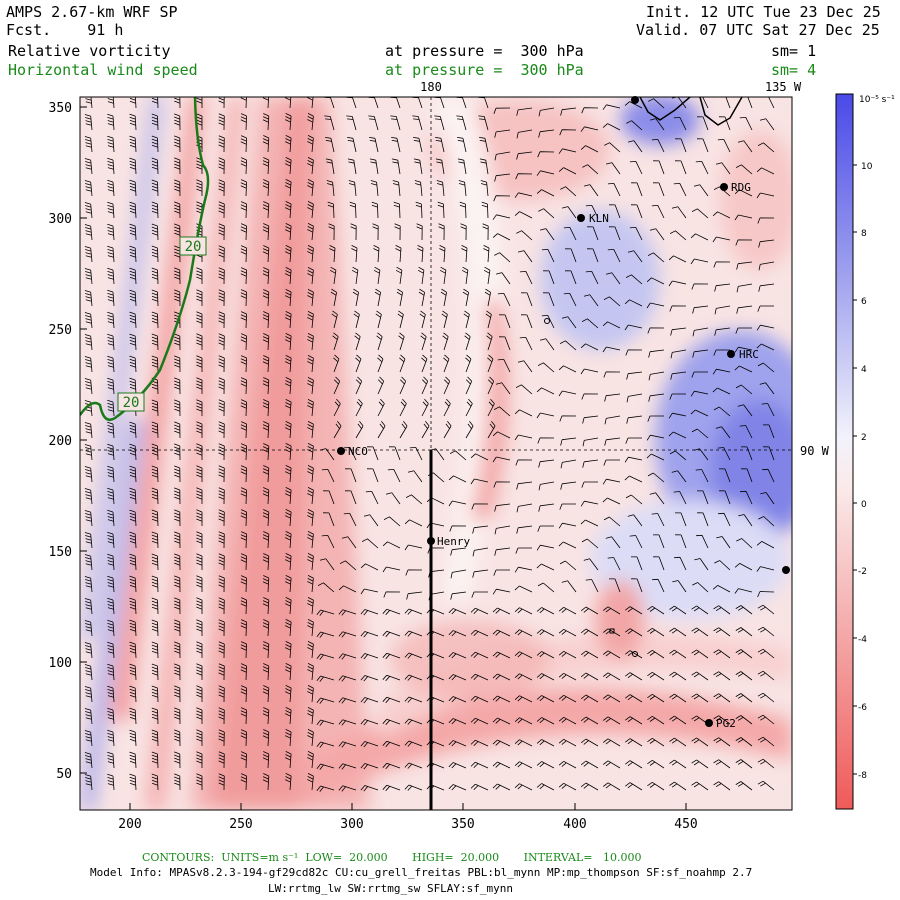 This screenshot has height=900, width=900. I want to click on station-rdg: RDG, so click(735, 187).